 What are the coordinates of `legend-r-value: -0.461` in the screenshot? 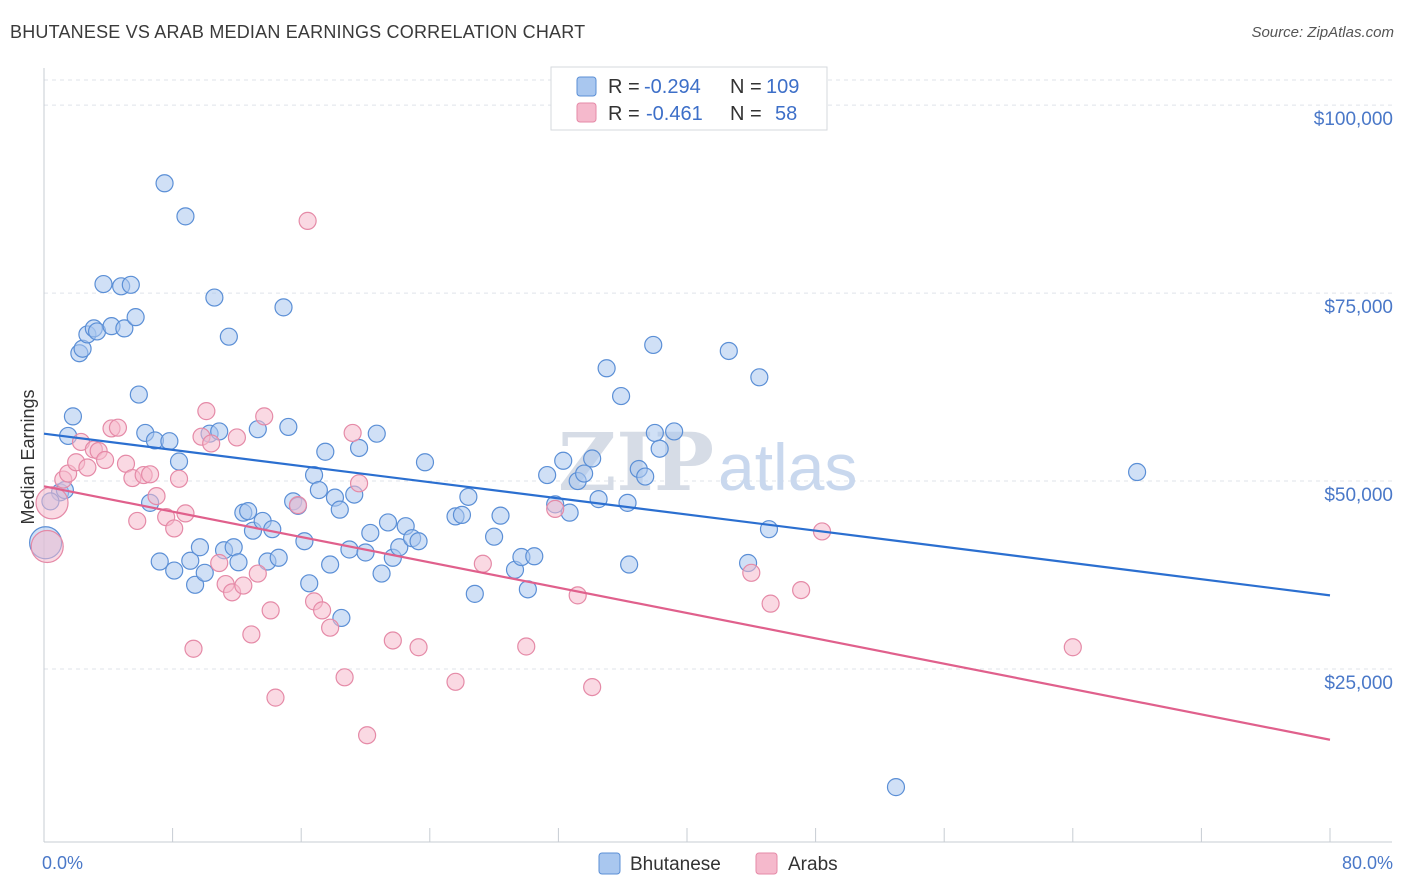 It's located at (674, 114).